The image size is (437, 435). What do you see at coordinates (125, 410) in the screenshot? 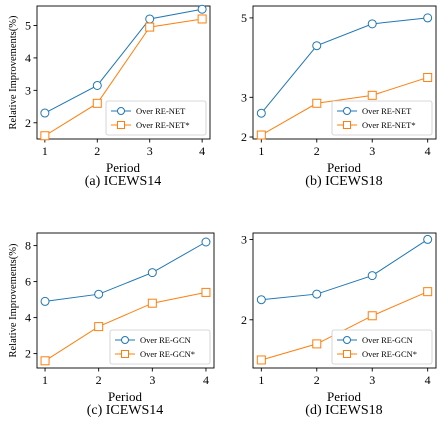
I see `panel-caption: (c) ICEWS14` at bounding box center [125, 410].